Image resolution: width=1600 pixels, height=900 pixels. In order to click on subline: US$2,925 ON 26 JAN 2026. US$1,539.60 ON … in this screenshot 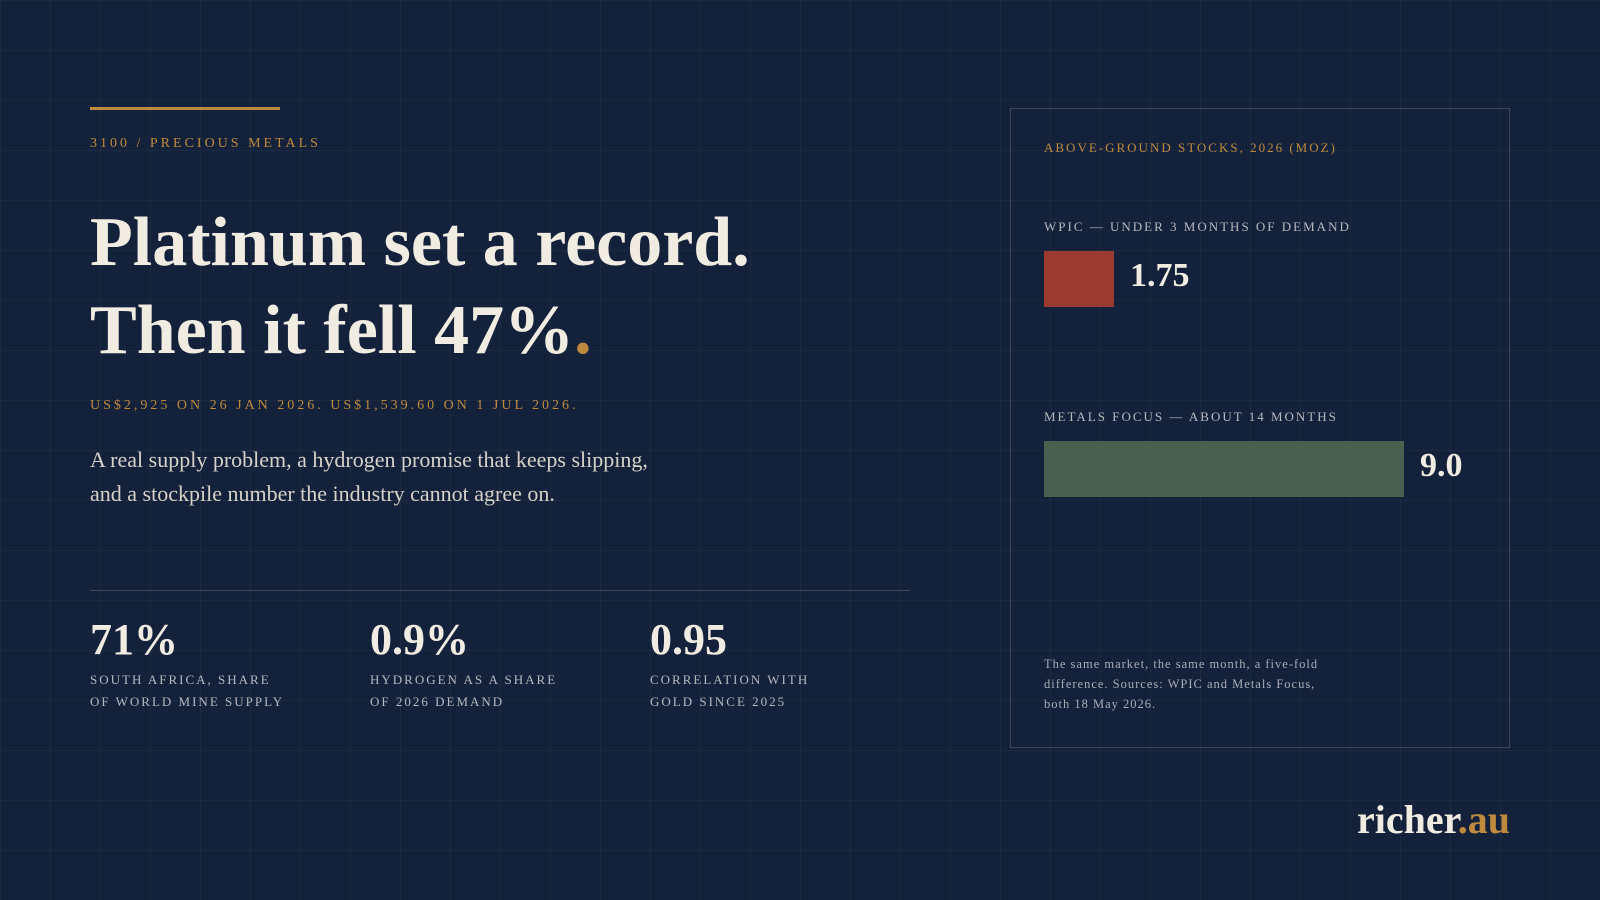, I will do `click(334, 405)`.